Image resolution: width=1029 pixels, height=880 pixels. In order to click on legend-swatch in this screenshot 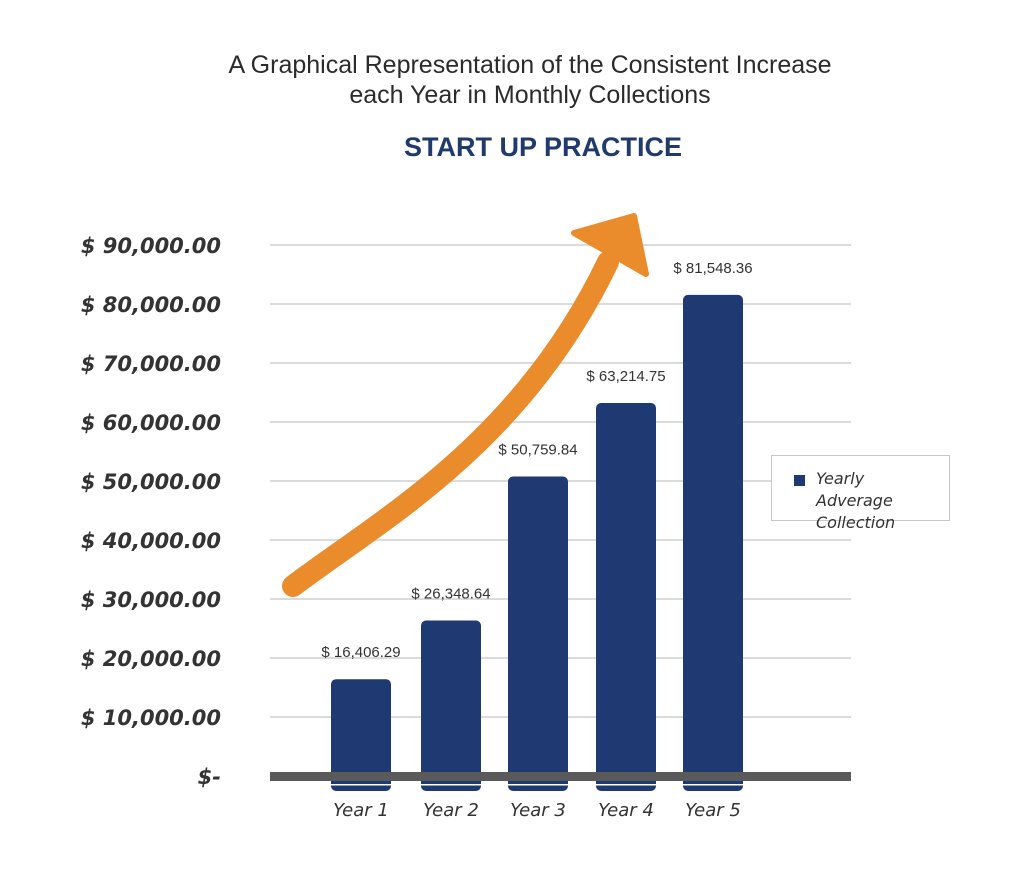, I will do `click(799, 480)`.